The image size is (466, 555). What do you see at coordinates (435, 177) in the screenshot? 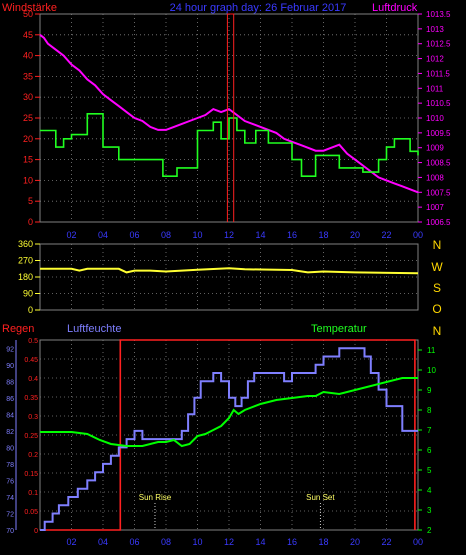
I see `y-right-tick-label: 1008` at bounding box center [435, 177].